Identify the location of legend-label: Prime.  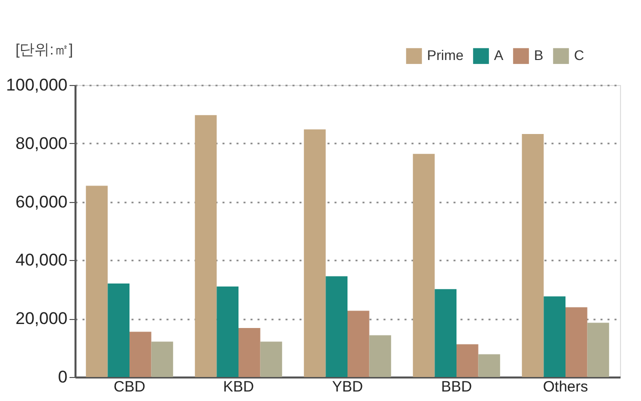
(445, 55).